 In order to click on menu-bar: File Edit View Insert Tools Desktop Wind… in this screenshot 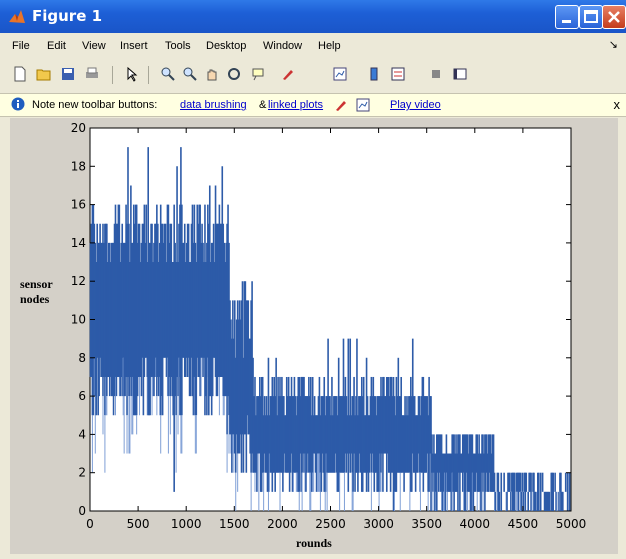, I will do `click(313, 46)`.